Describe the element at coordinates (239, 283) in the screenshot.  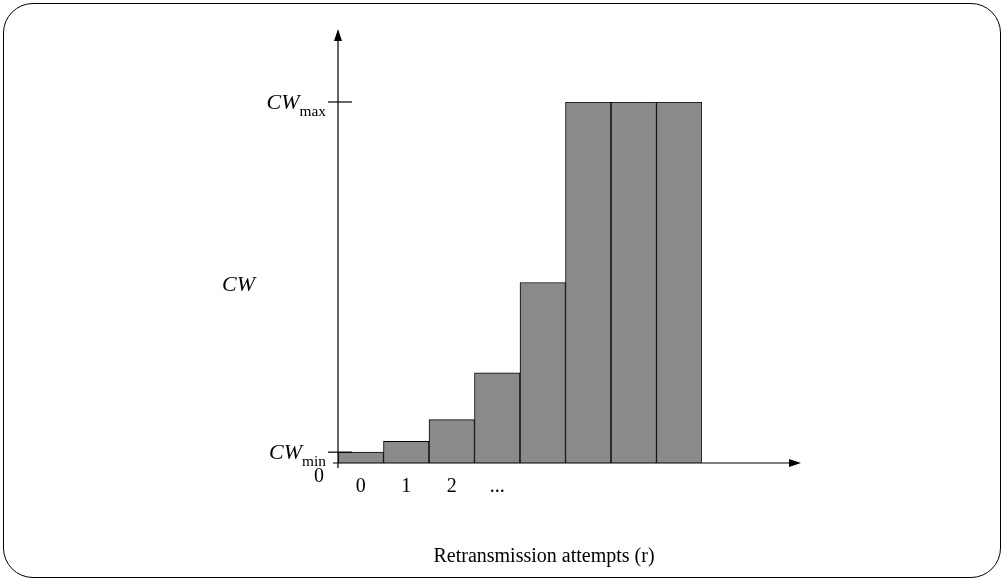
I see `y-axis-title: CW` at that location.